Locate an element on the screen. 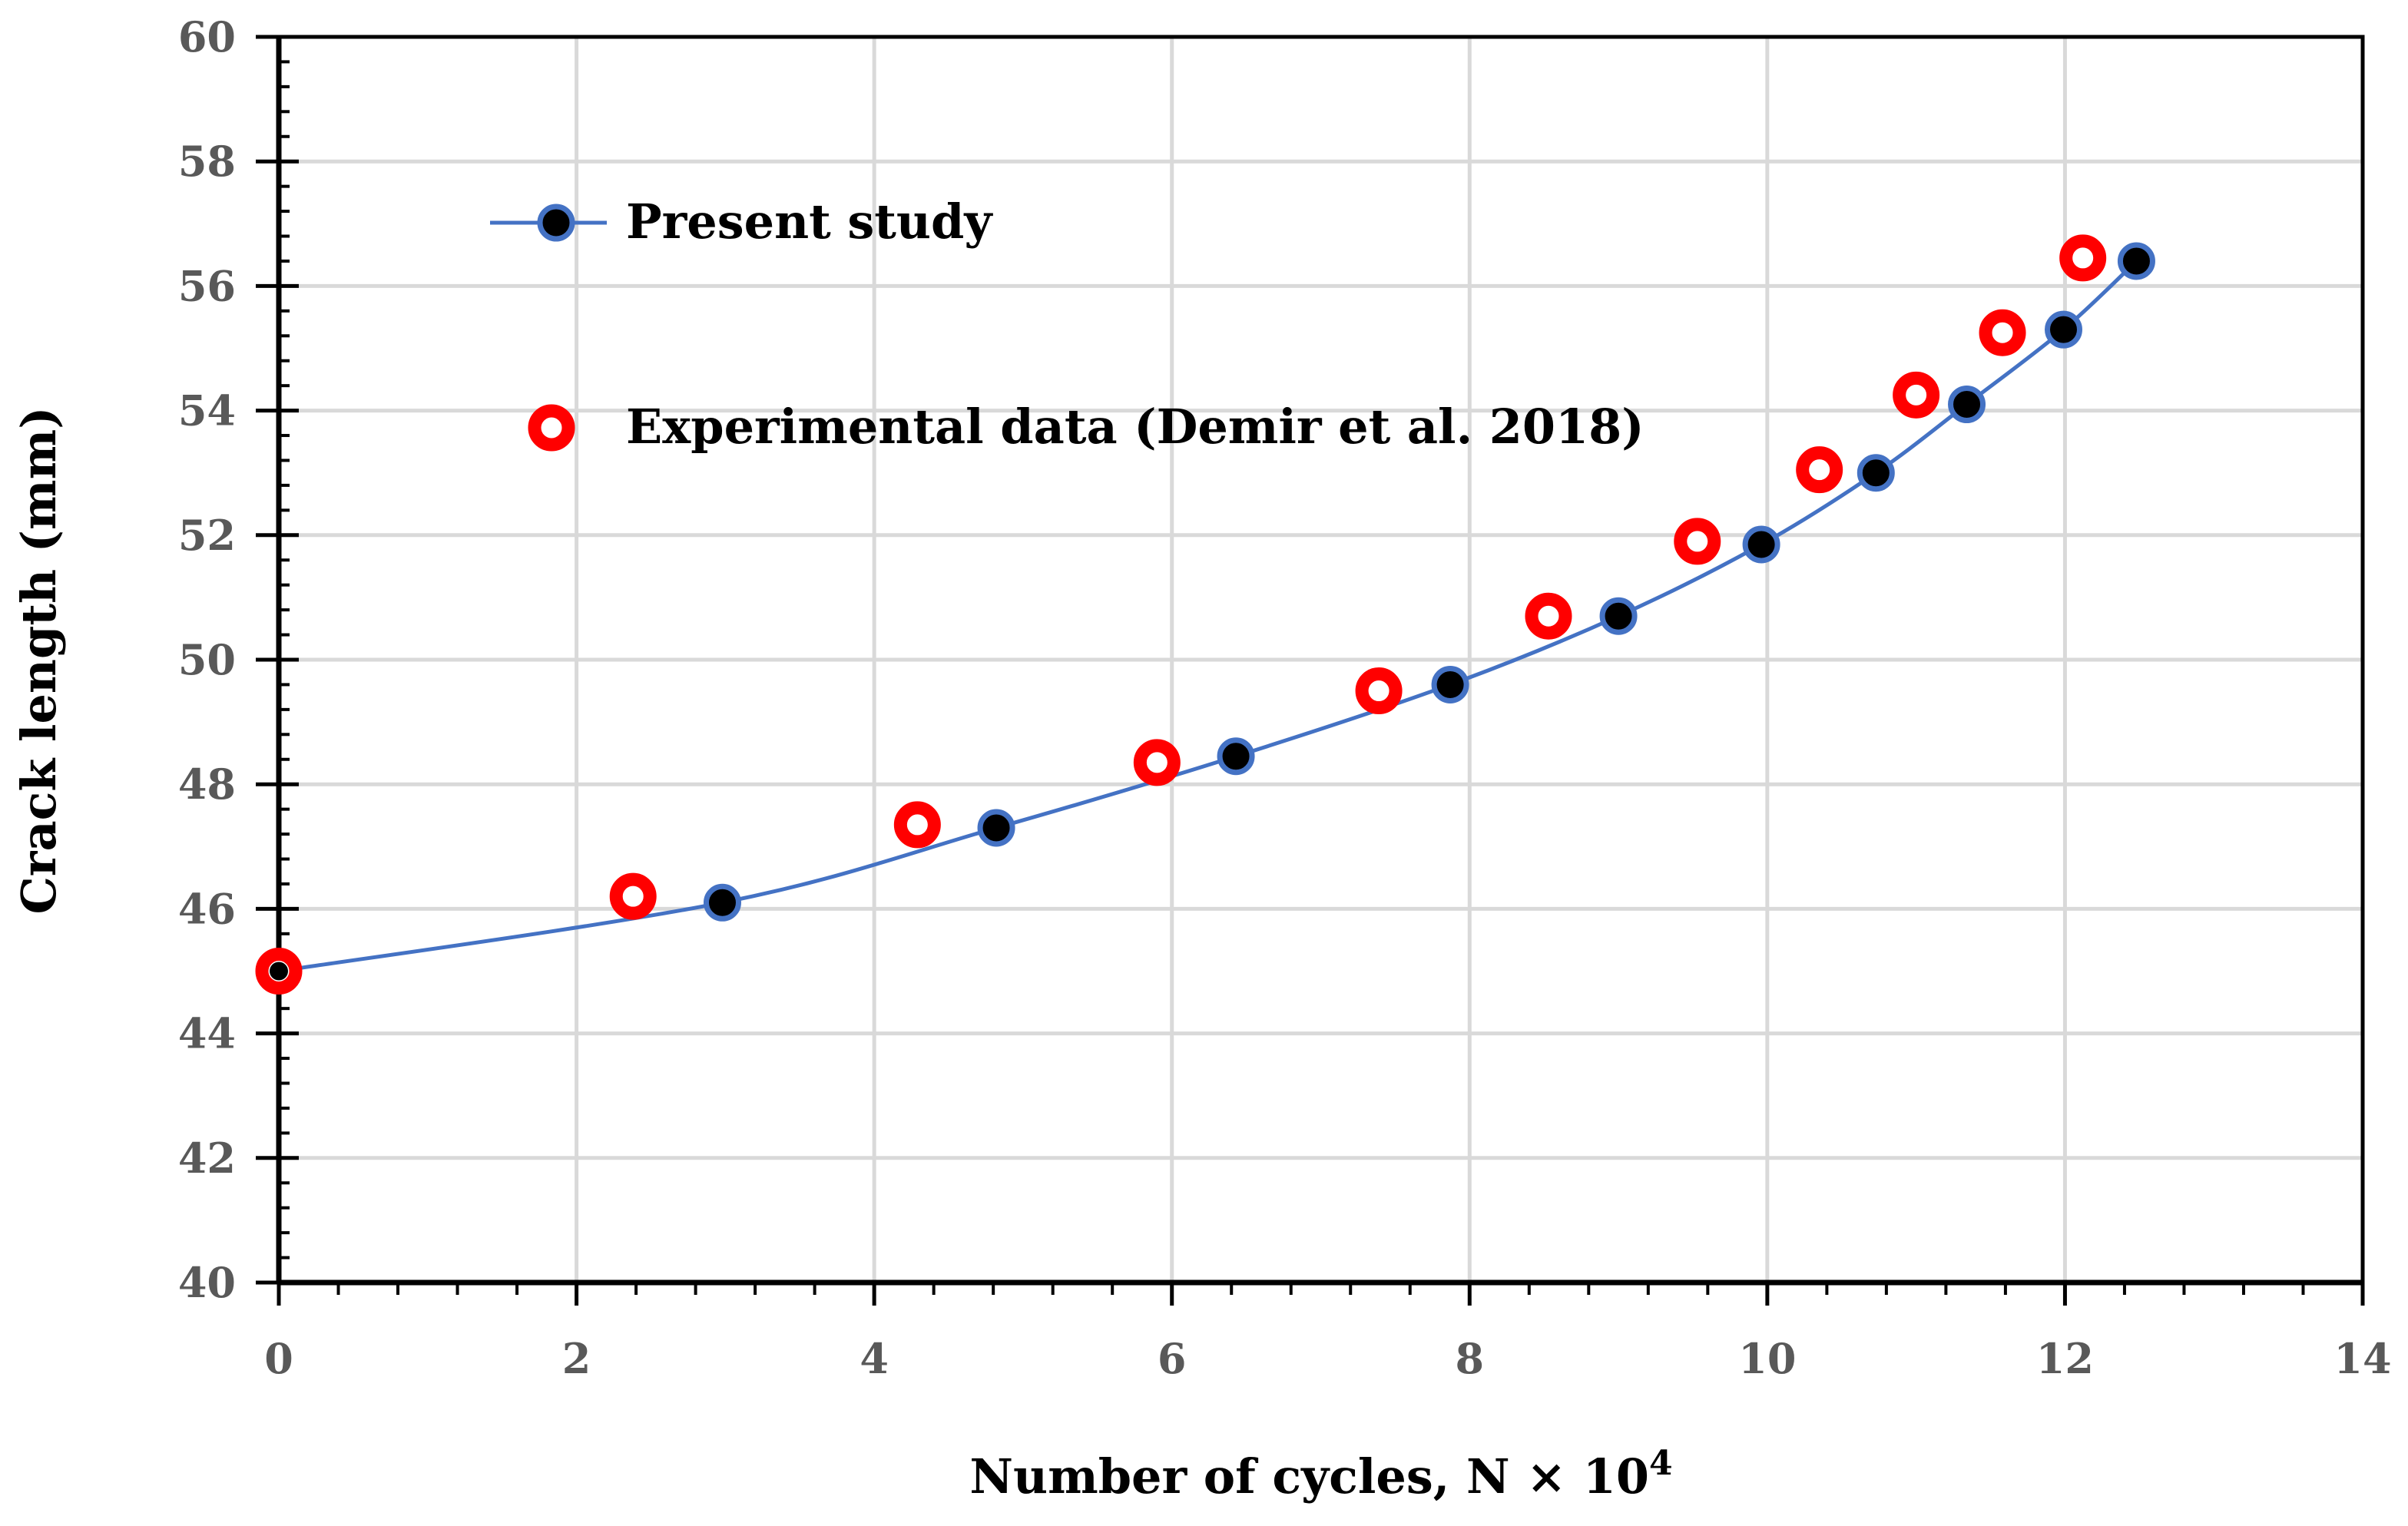 The width and height of the screenshot is (2408, 1526). x-tick-label-2: 2 is located at coordinates (576, 1358).